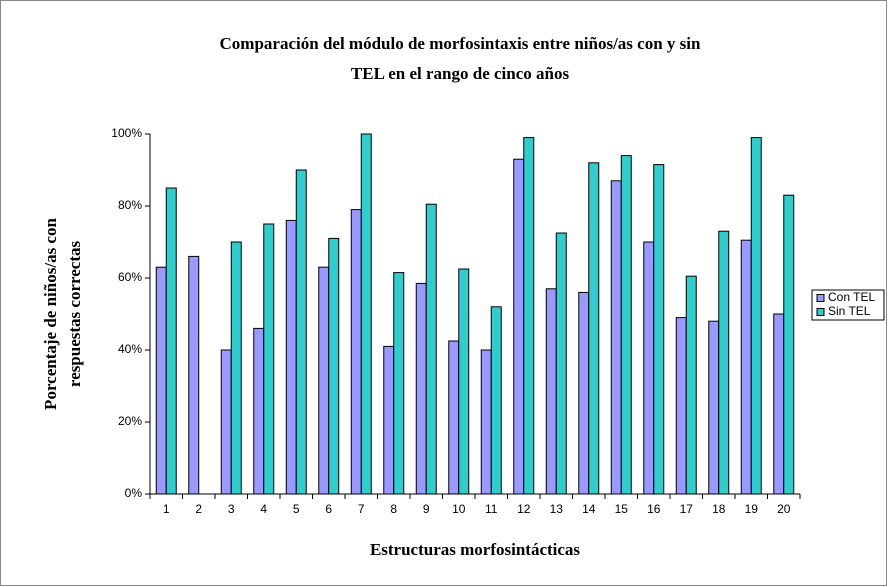 The width and height of the screenshot is (888, 587). Describe the element at coordinates (524, 509) in the screenshot. I see `x-tick-label: 12` at that location.